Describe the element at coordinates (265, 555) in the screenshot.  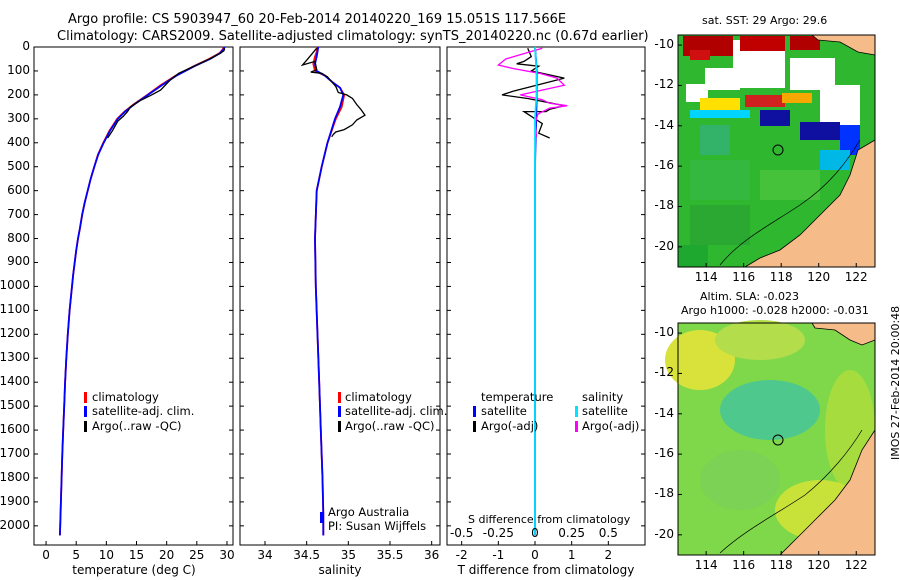
I see `xtick-label: 34` at that location.